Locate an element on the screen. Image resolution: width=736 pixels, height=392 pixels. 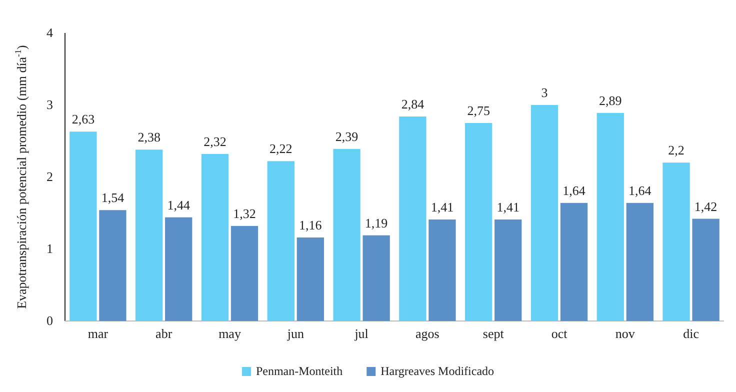
data-label: 2,75 is located at coordinates (478, 110).